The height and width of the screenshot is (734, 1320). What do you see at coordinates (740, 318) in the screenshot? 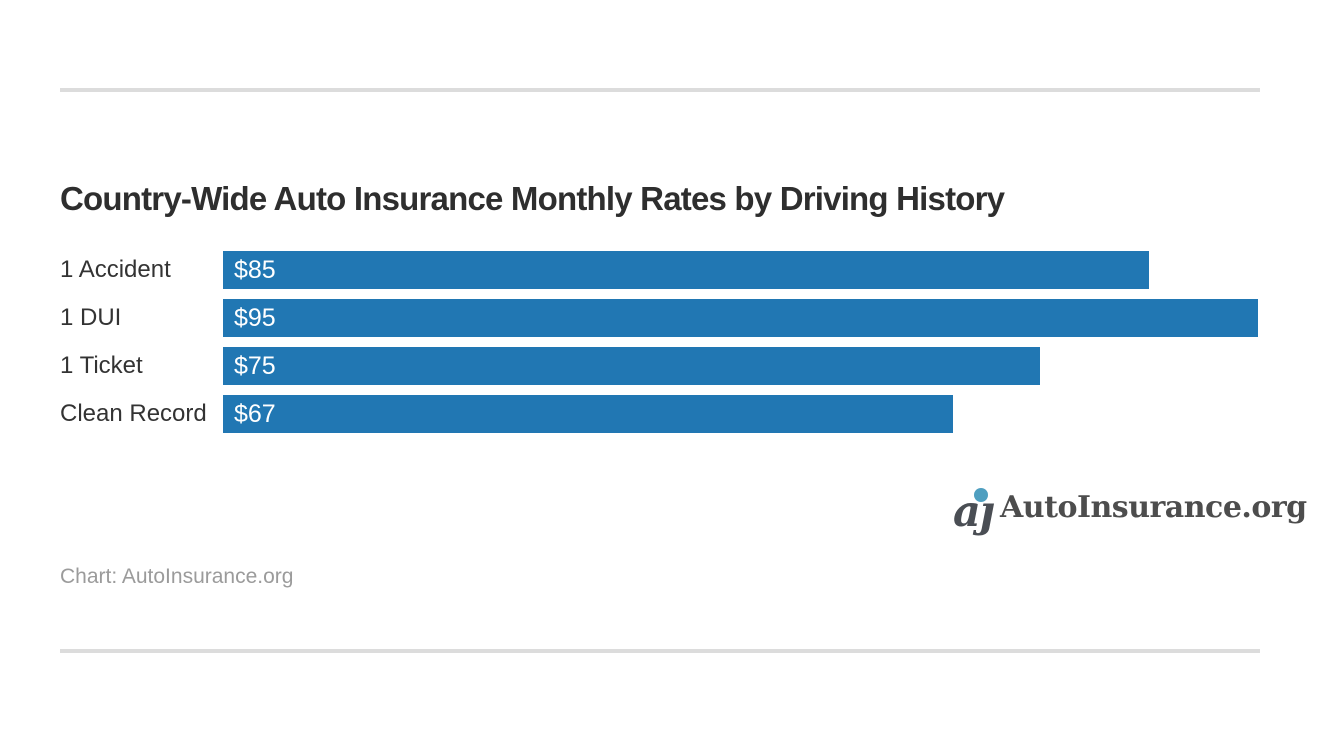
I see `bar: $95` at bounding box center [740, 318].